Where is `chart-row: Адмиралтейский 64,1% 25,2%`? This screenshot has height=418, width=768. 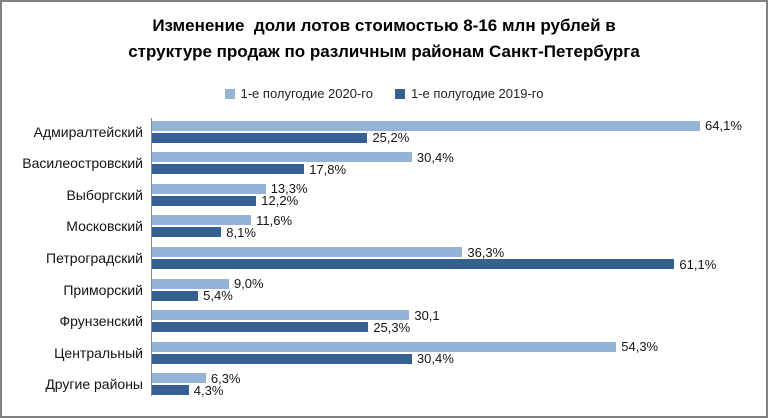 chart-row: Адмиралтейский 64,1% 25,2% is located at coordinates (382, 132).